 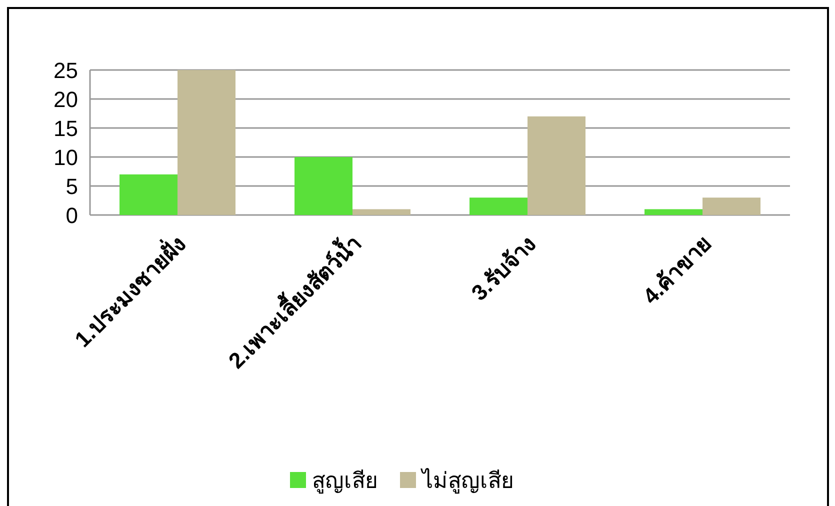 What do you see at coordinates (72, 186) in the screenshot?
I see `y-tick-label: 5` at bounding box center [72, 186].